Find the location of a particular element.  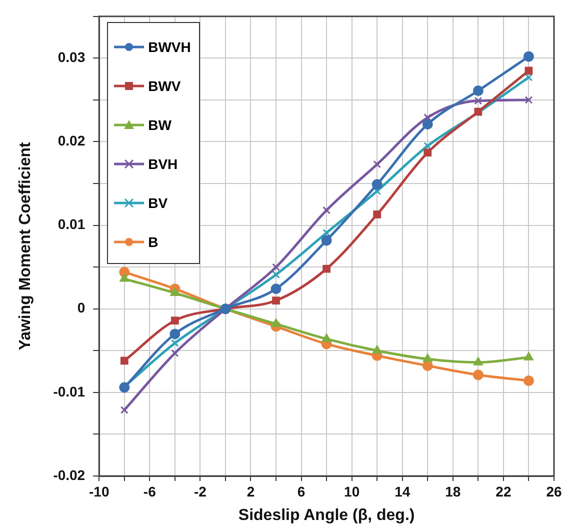

x-tick-label: 26 is located at coordinates (554, 491).